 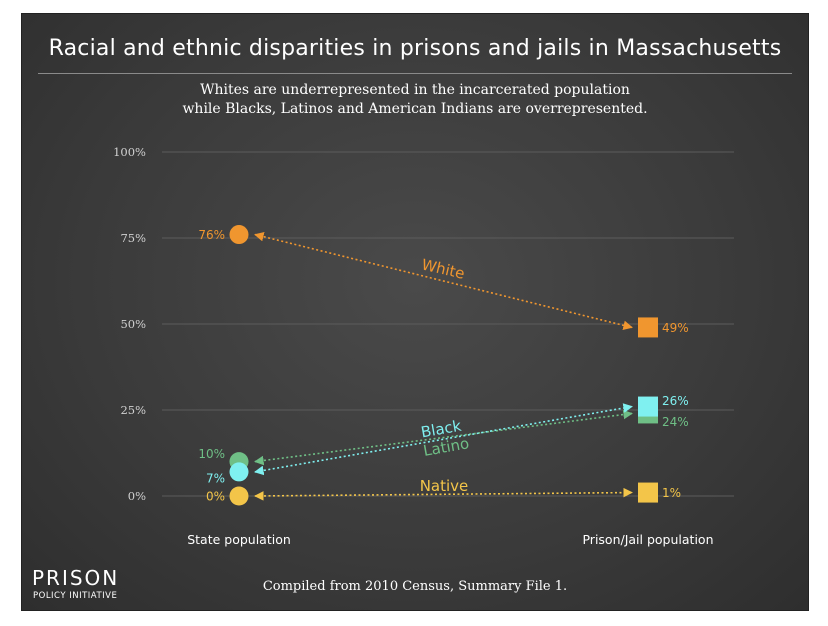 I want to click on marker-state-black, so click(x=239, y=472).